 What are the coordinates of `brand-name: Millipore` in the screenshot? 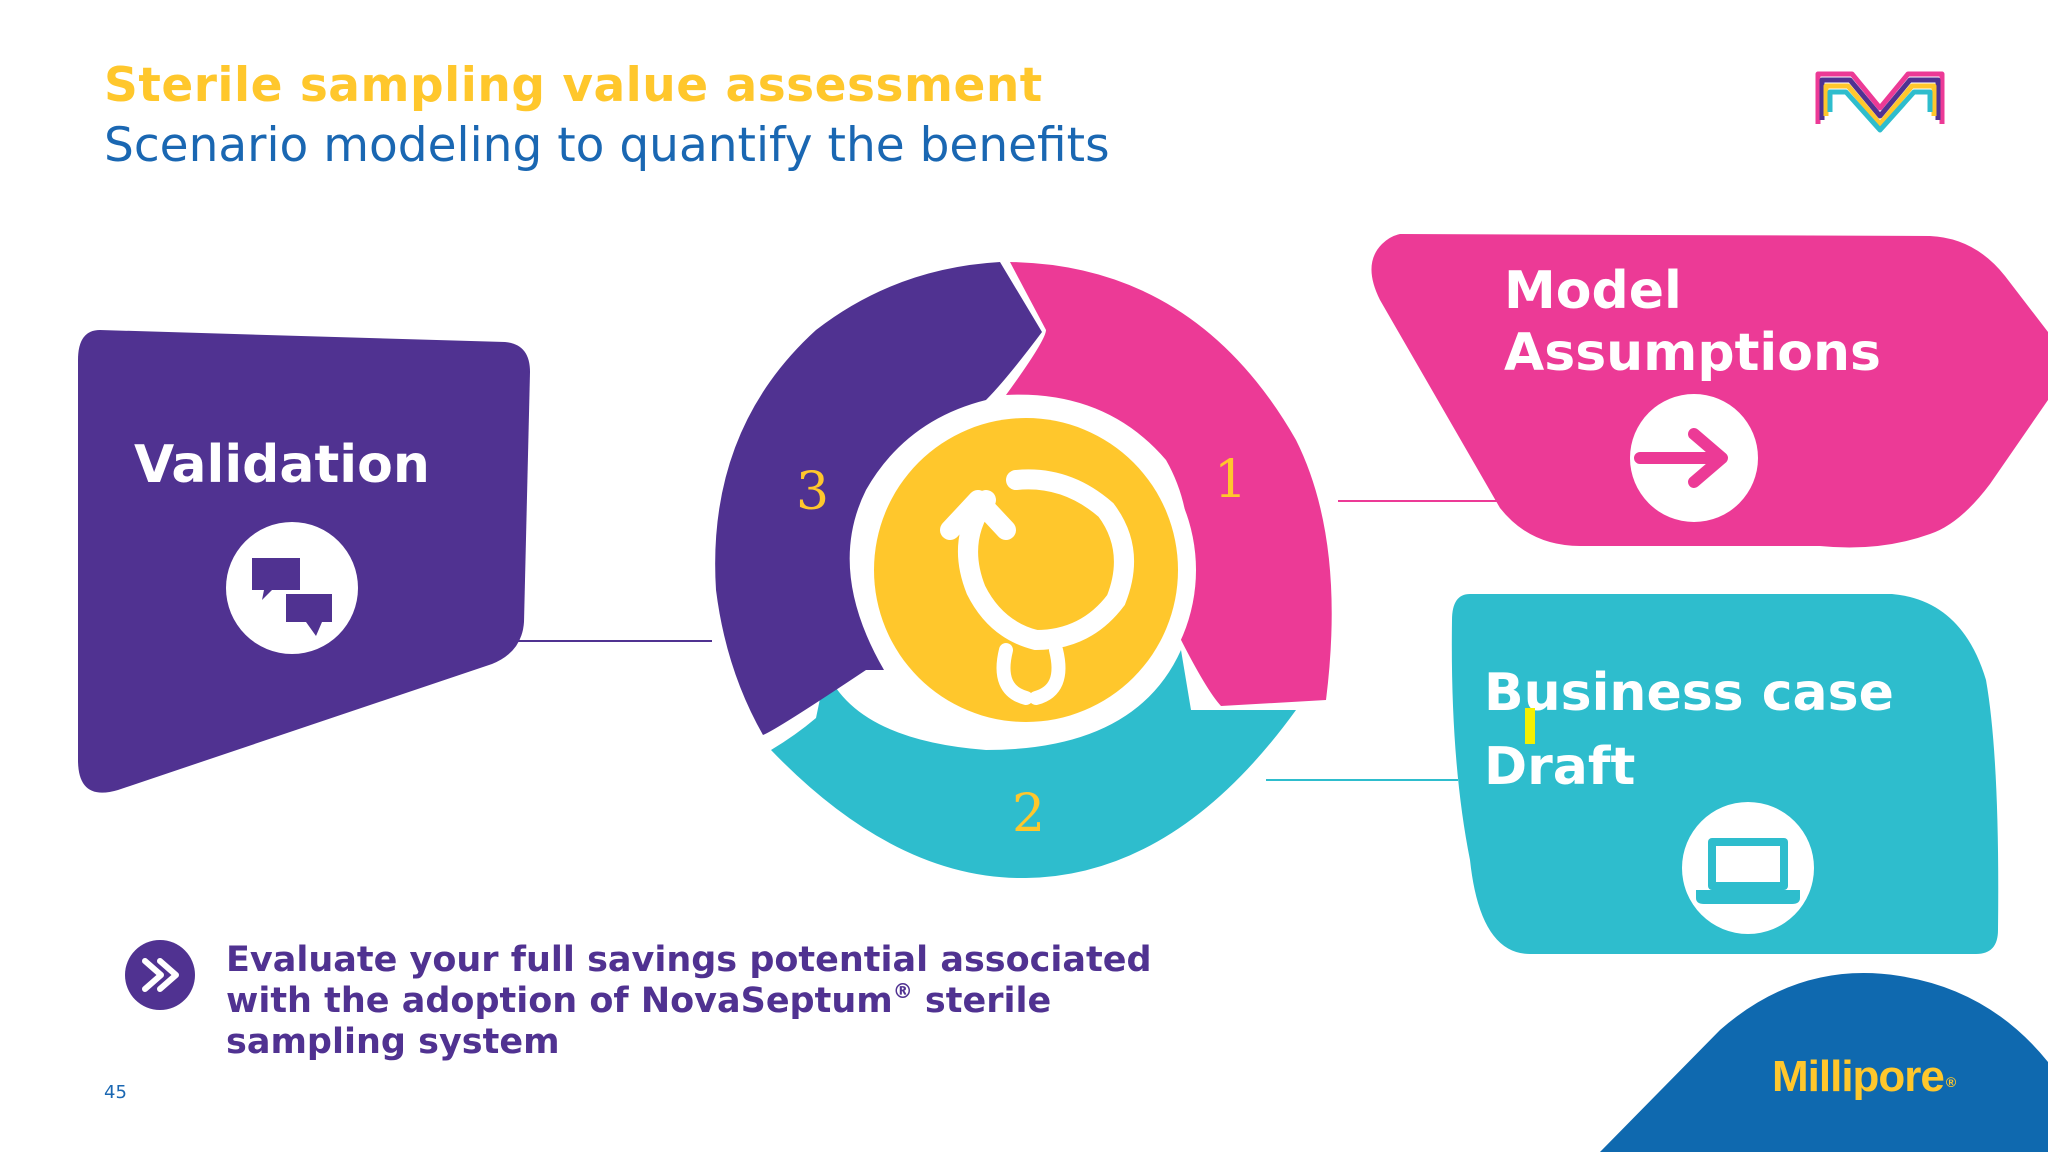 It's located at (1858, 1076).